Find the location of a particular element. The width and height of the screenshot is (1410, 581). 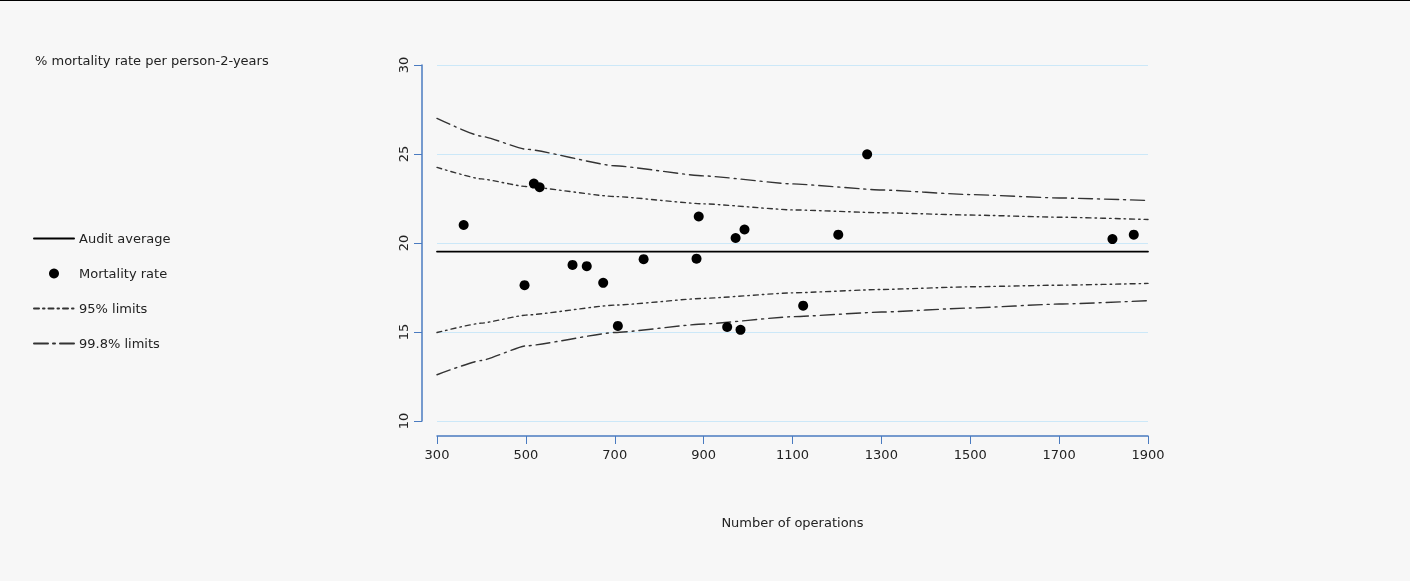

y-tick-label: 15 is located at coordinates (403, 332).